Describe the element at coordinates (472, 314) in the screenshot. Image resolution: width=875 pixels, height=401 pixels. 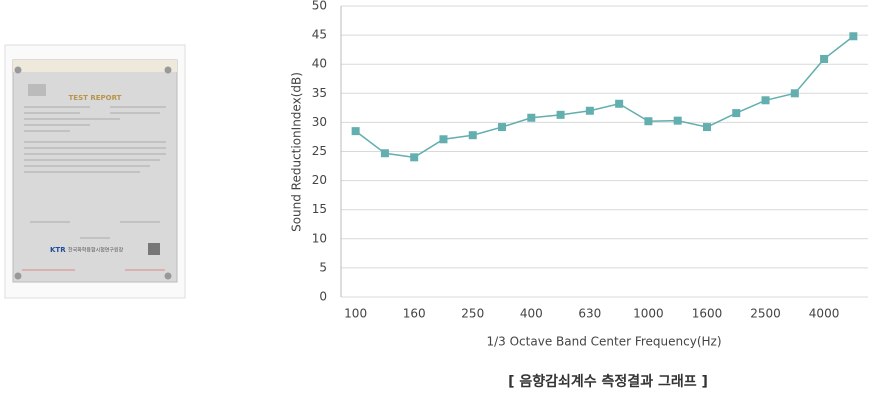
I see `x-tick-label: 250` at that location.